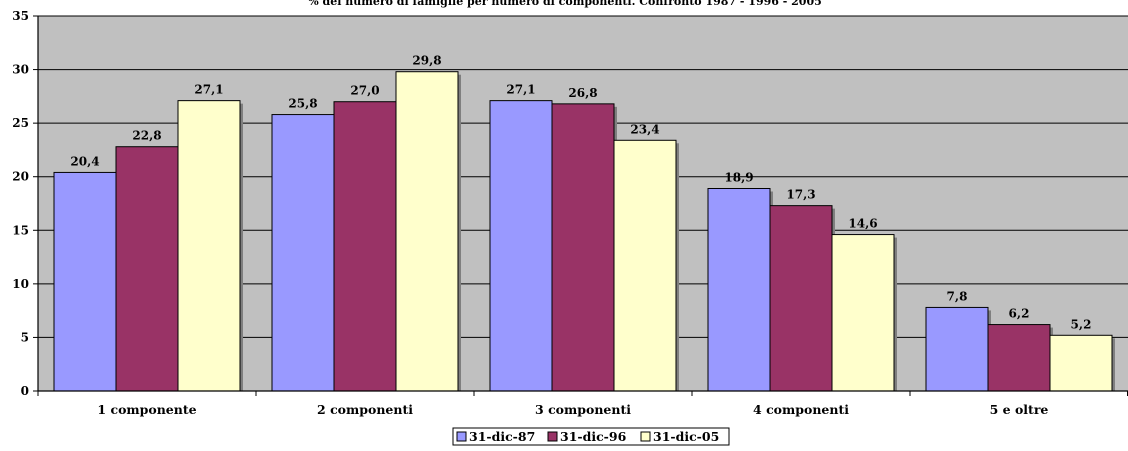  I want to click on x-category-label: 1 componente, so click(146, 409).